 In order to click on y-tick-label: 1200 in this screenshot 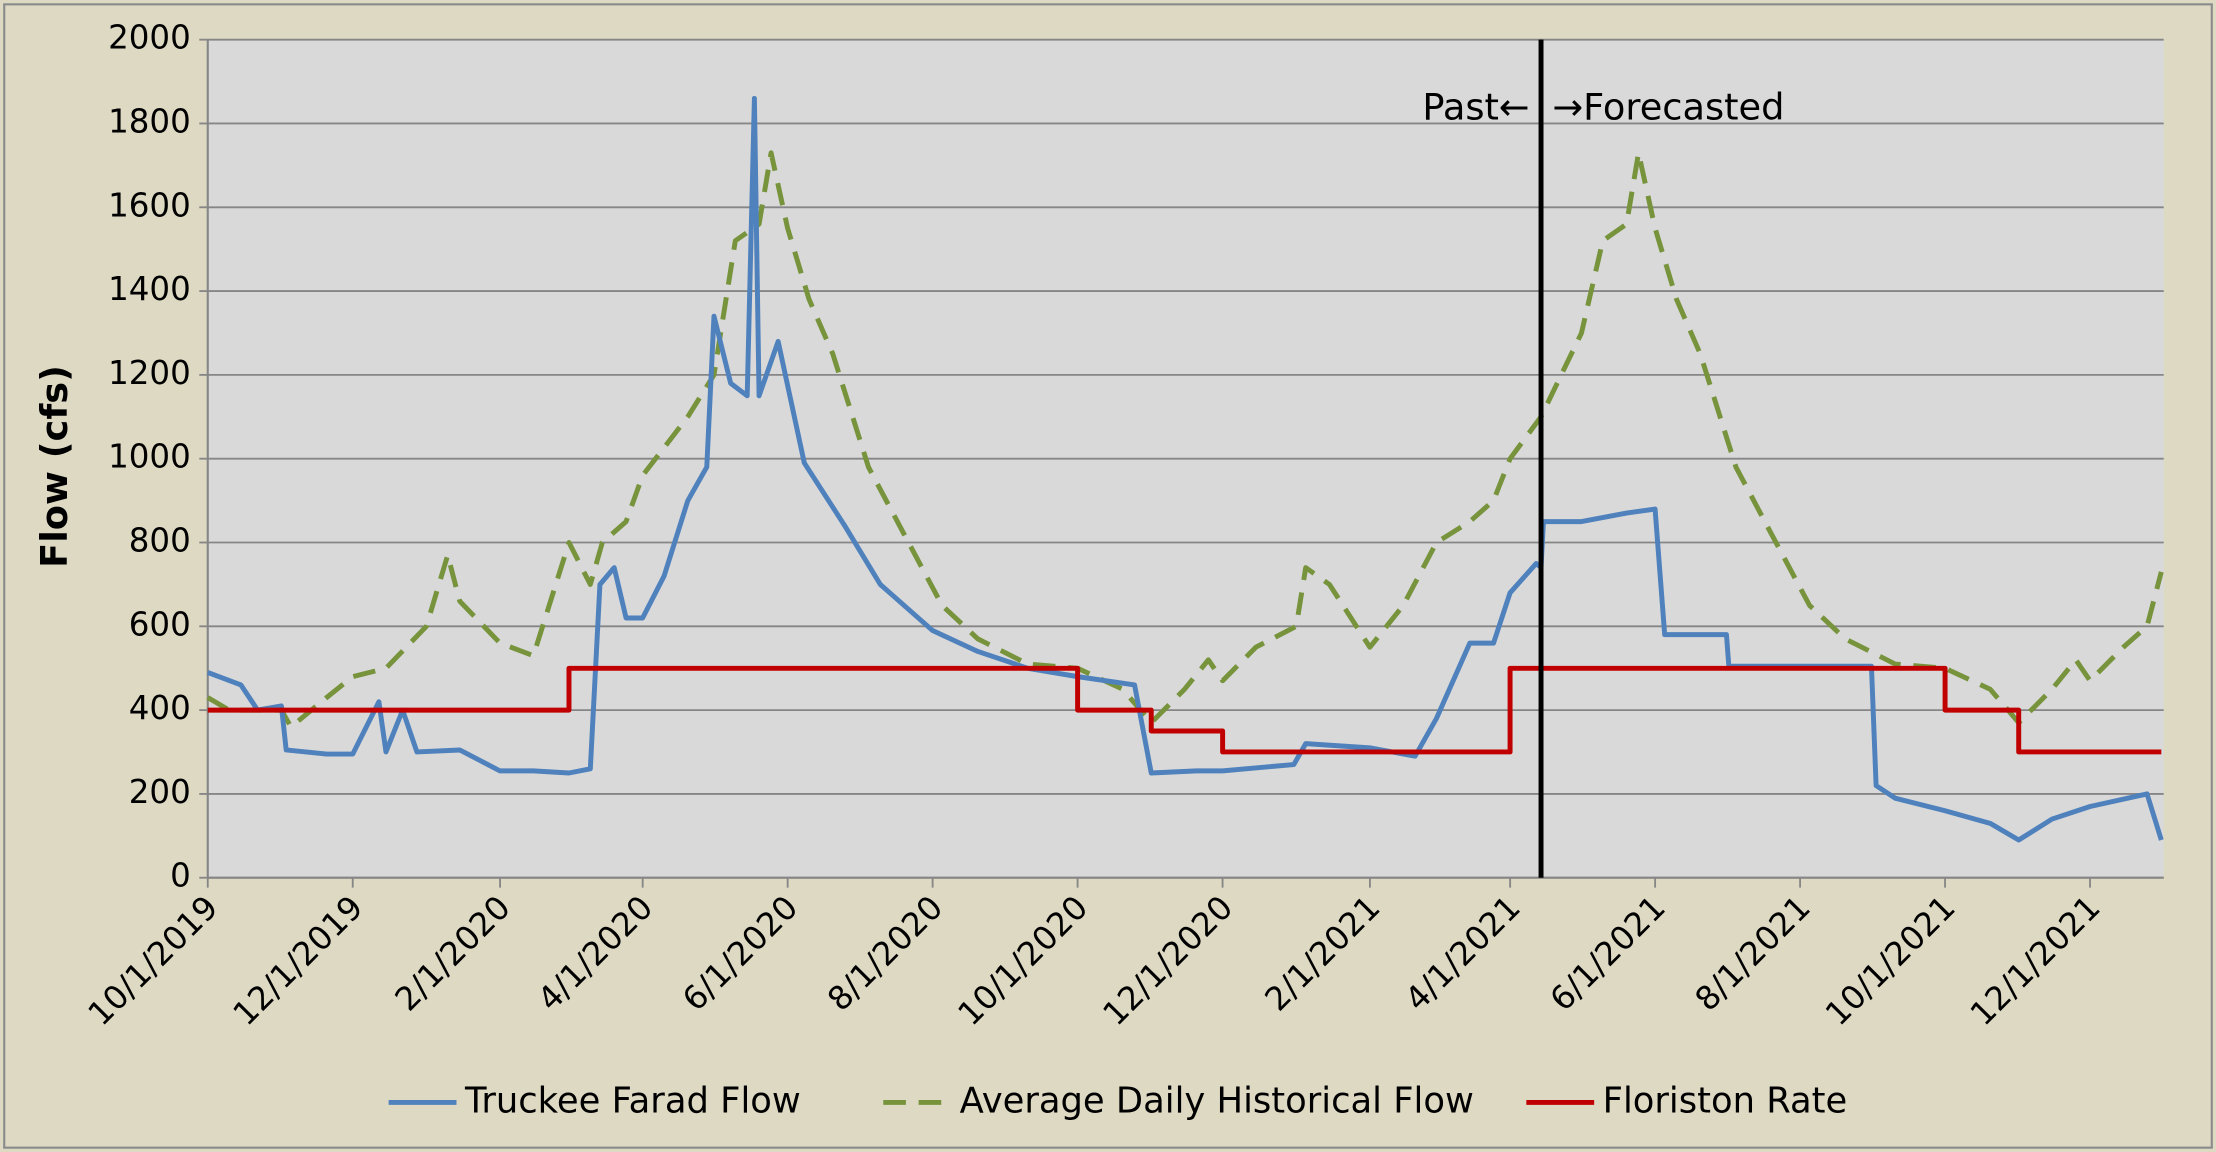, I will do `click(149, 373)`.